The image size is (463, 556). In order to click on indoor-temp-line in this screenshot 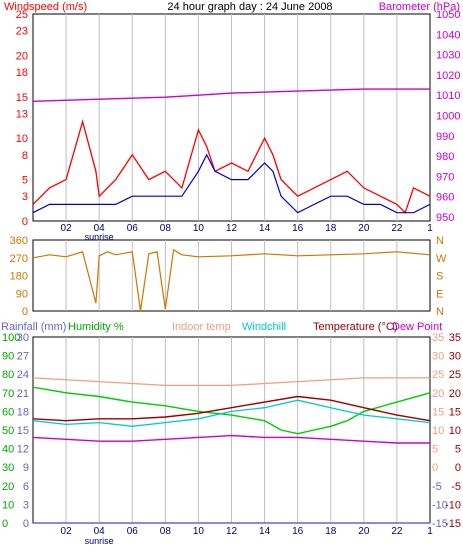, I will do `click(231, 382)`.